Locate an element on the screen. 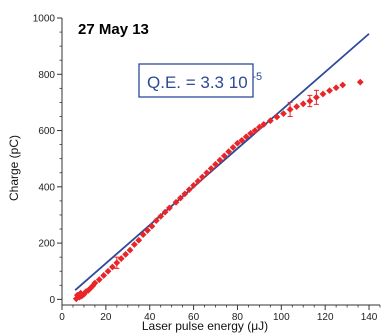 This screenshot has width=383, height=334. x-axis-title: Laser pulse energy (μJ) is located at coordinates (205, 326).